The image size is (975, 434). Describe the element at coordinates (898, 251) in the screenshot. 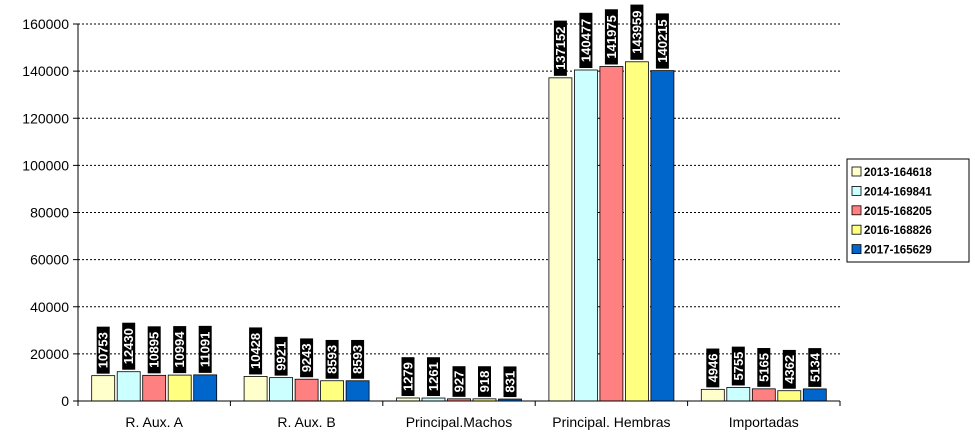

I see `legend-label: 2017-165629` at that location.